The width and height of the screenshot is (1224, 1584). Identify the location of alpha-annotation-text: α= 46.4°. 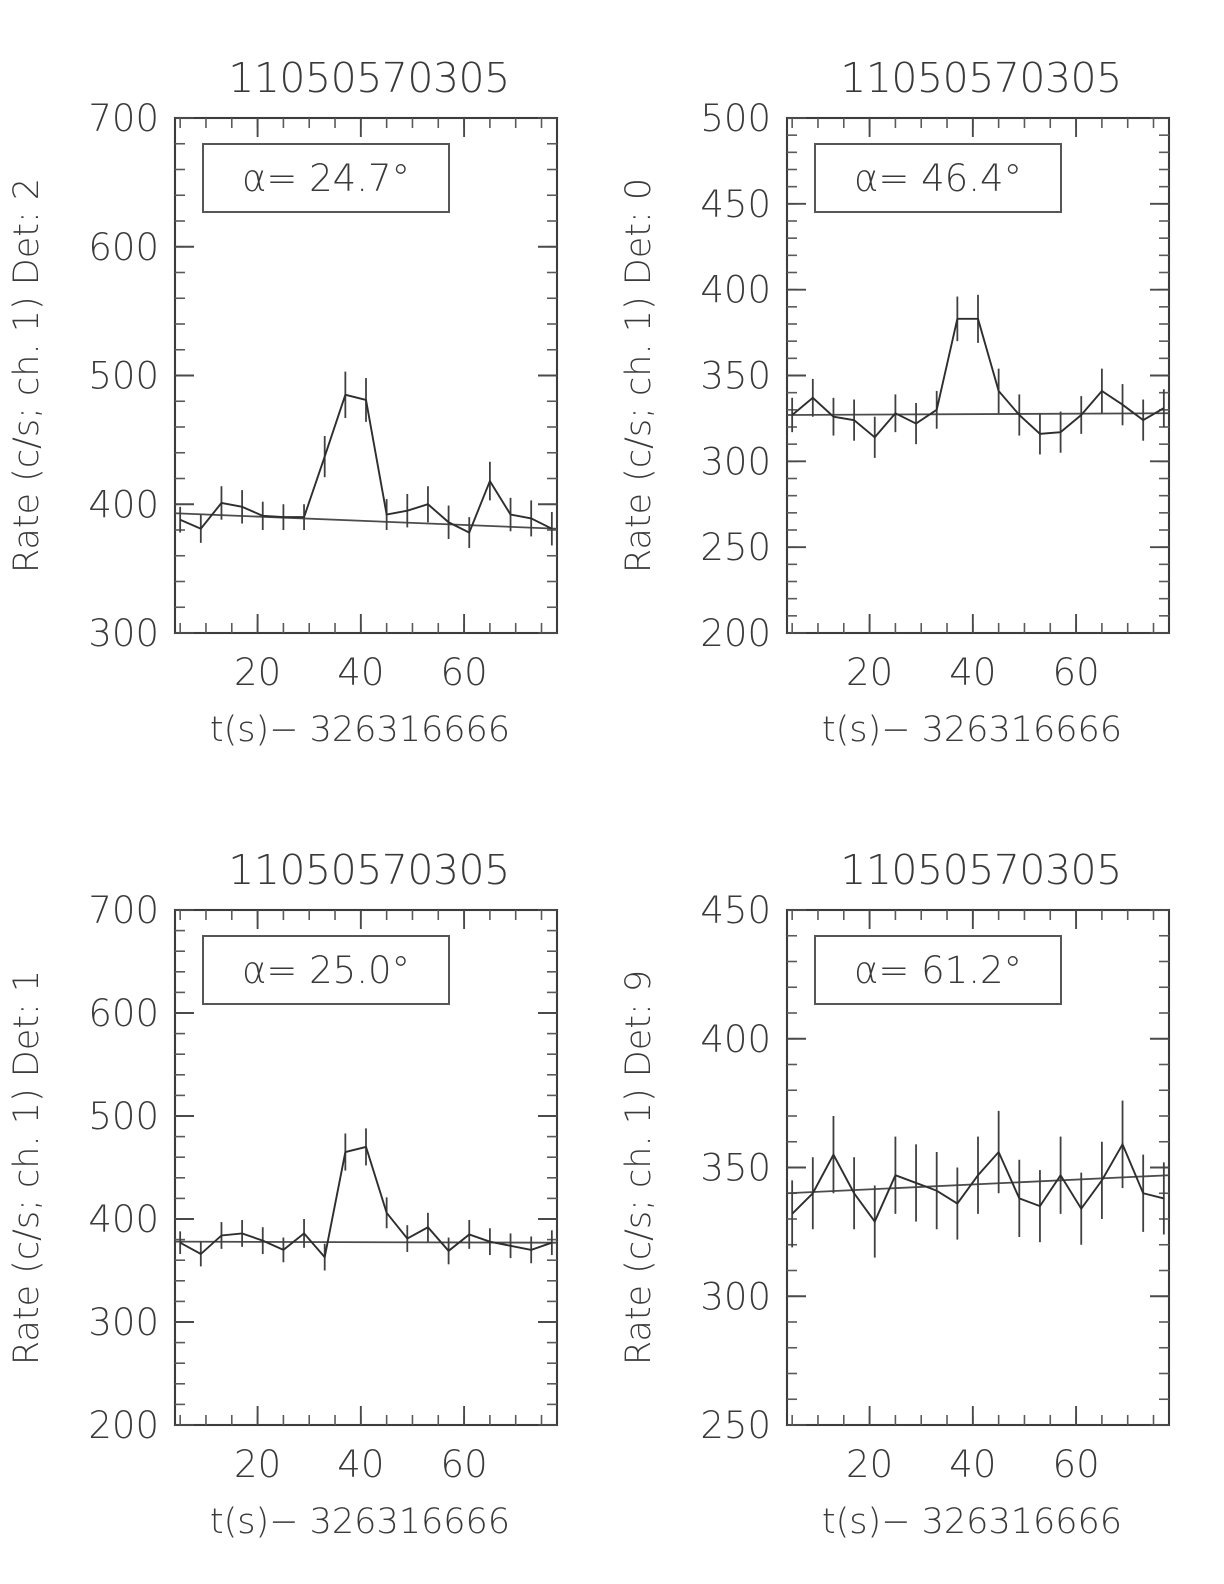
(938, 178).